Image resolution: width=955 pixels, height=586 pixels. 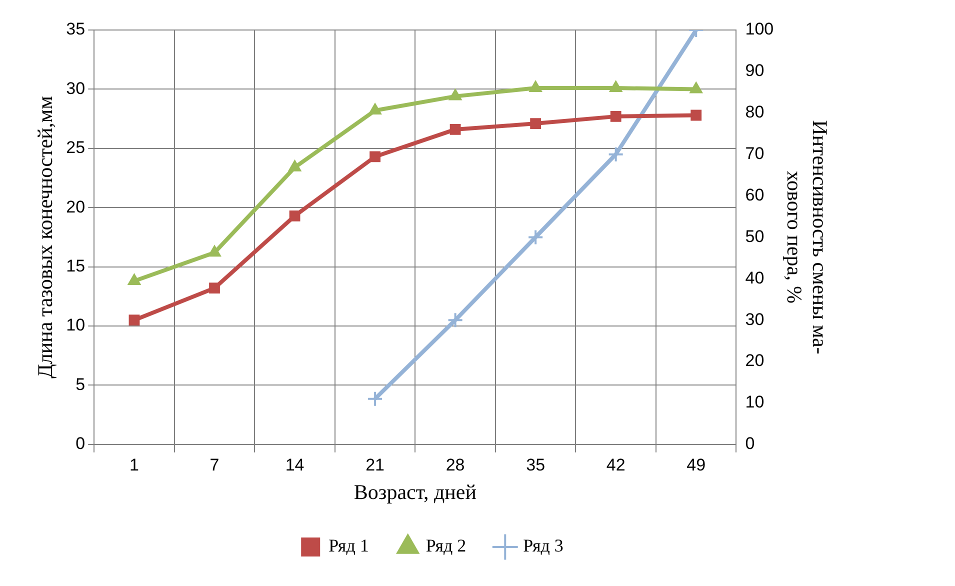 What do you see at coordinates (76, 29) in the screenshot?
I see `y-tick-label: 35` at bounding box center [76, 29].